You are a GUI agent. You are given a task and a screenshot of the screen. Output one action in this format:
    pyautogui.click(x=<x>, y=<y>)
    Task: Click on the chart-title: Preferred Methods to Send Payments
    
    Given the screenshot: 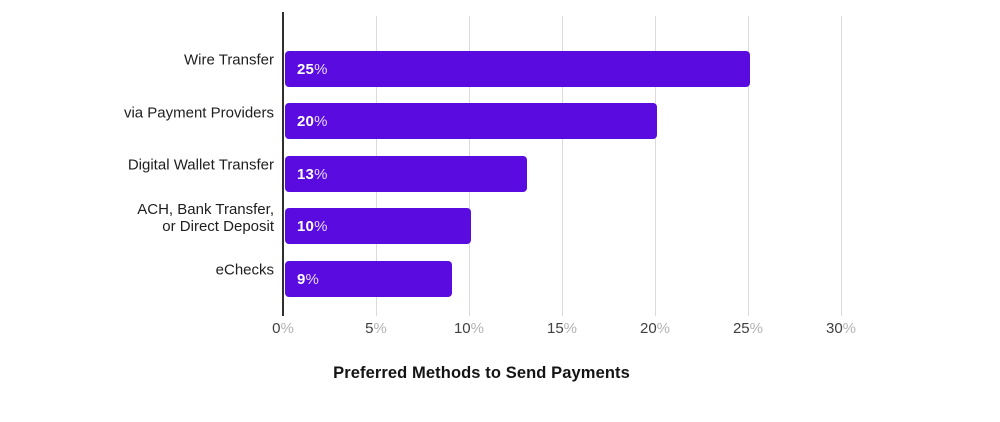 What is the action you would take?
    pyautogui.click(x=481, y=373)
    